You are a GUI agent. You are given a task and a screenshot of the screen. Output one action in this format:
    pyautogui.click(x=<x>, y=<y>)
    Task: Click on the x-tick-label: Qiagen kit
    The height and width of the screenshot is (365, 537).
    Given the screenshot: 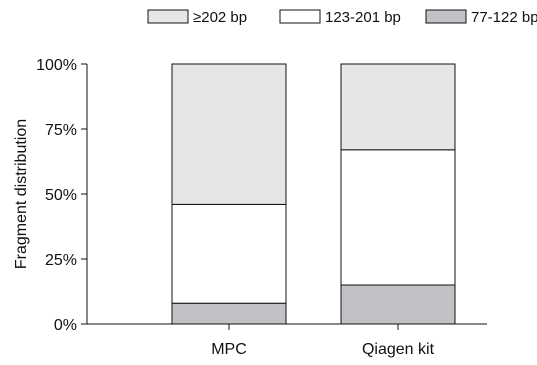 What is the action you would take?
    pyautogui.click(x=398, y=349)
    